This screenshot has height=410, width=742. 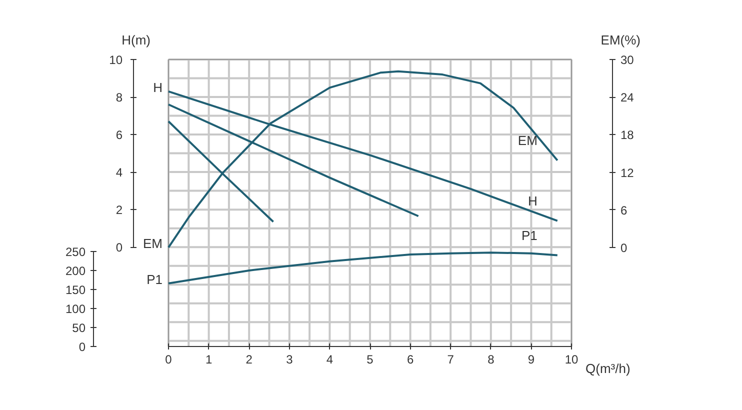 I want to click on y3-tick-label: 0, so click(x=82, y=347).